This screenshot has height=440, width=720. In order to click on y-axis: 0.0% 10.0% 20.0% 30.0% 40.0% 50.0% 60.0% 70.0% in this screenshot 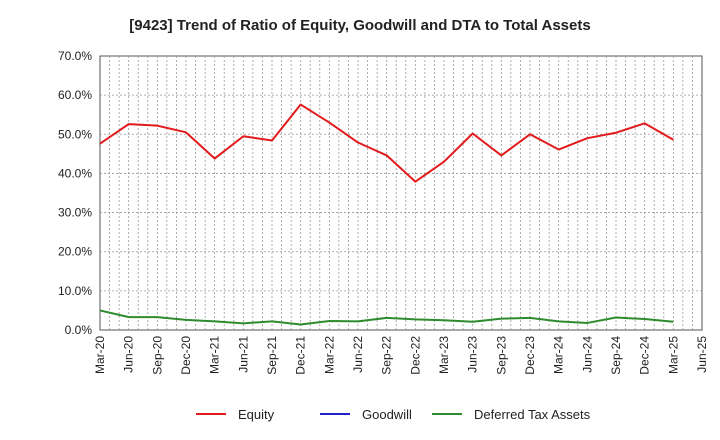, I will do `click(75, 193)`.